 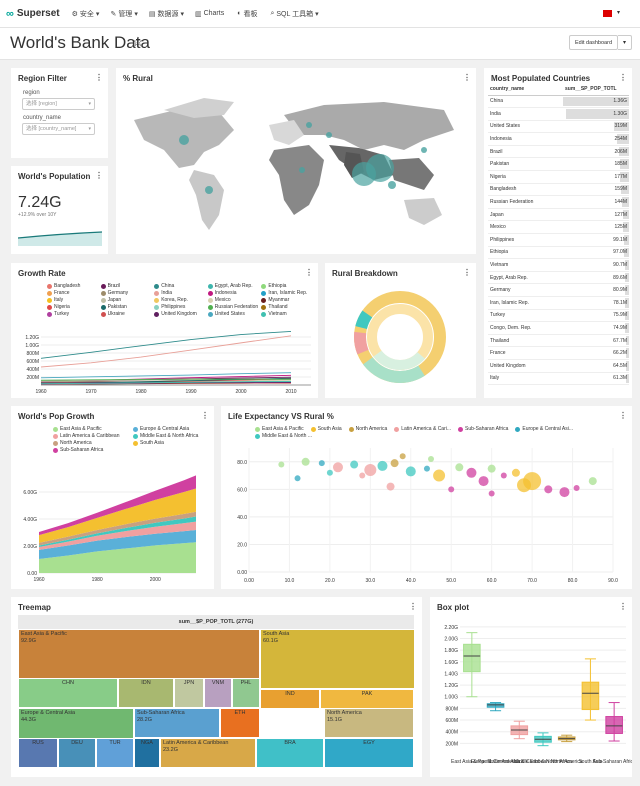 What do you see at coordinates (234, 307) in the screenshot?
I see `legend-item: Russian Federation` at bounding box center [234, 307].